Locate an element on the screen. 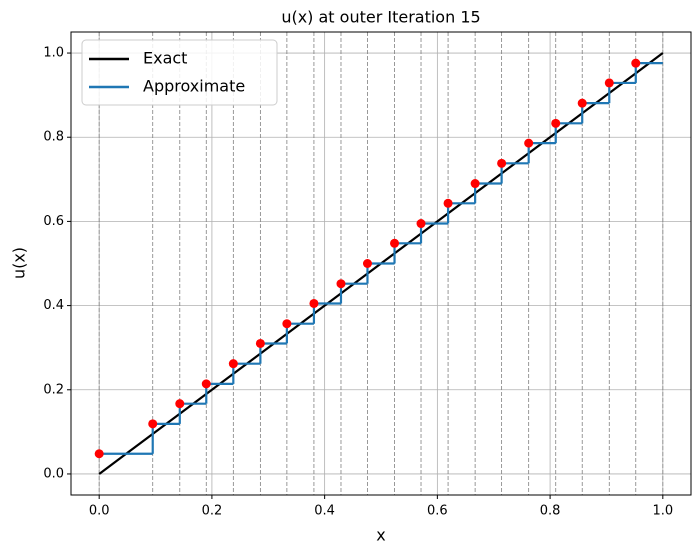  x-tick-label: 0.8 is located at coordinates (550, 511).